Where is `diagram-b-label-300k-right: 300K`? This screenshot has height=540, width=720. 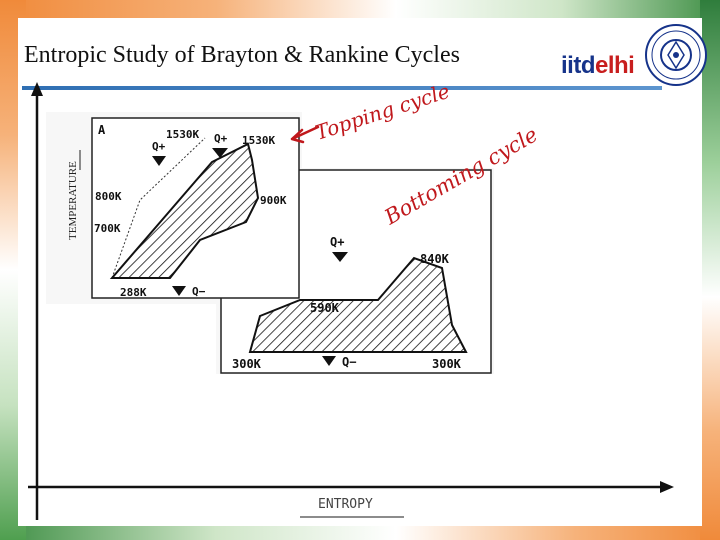
diagram-b-label-300k-right: 300K is located at coordinates (447, 364).